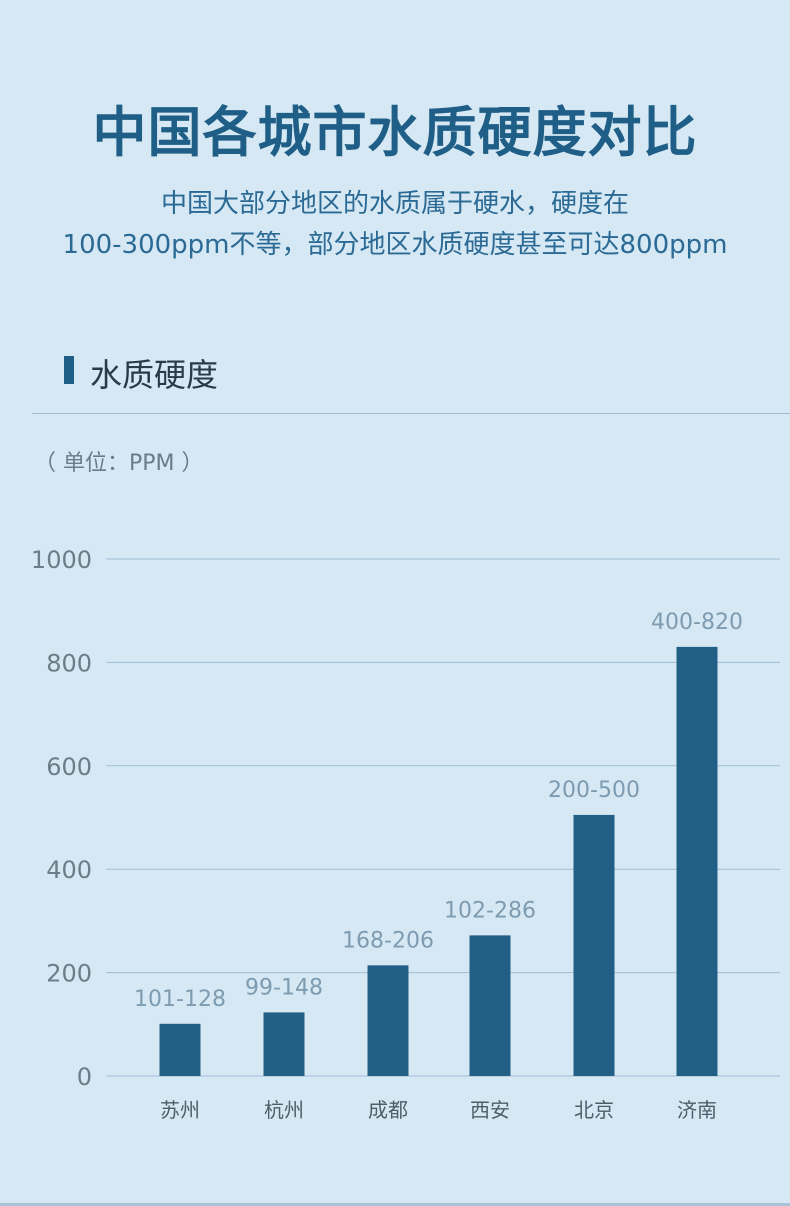  What do you see at coordinates (594, 790) in the screenshot?
I see `bar-value-label: 200-500` at bounding box center [594, 790].